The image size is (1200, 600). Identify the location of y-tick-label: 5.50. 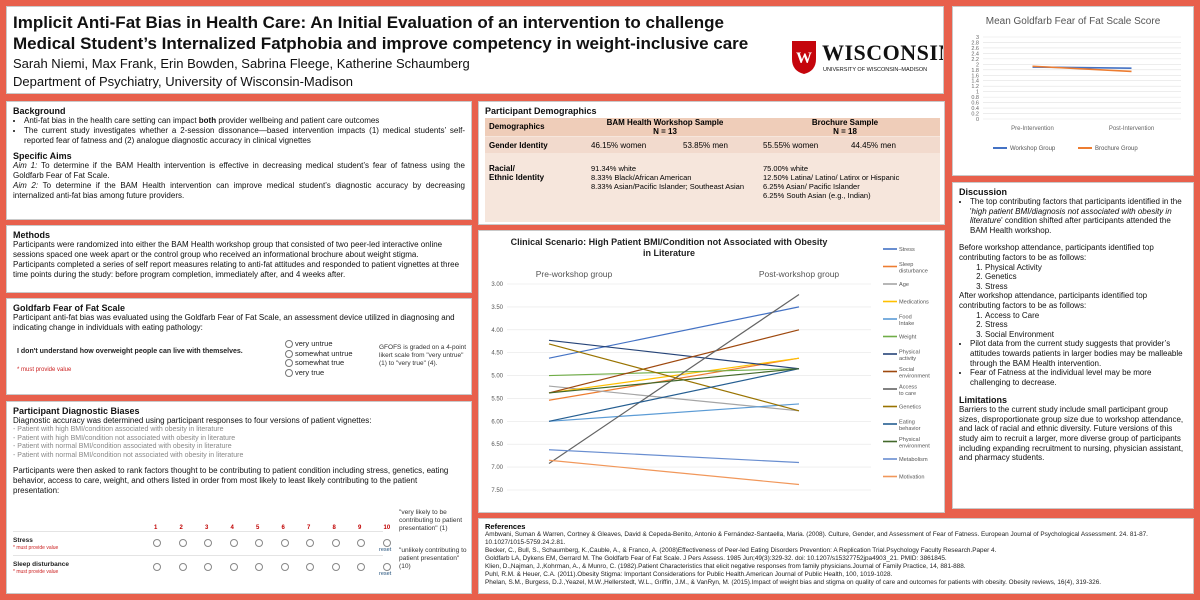
(497, 399).